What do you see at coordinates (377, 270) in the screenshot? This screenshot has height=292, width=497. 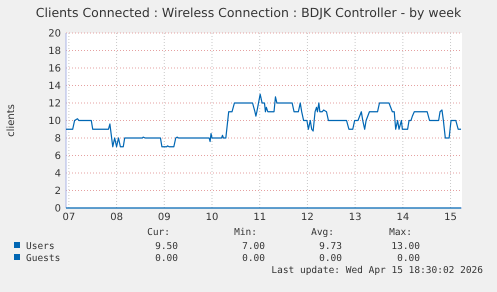 I see `text: Last update: Wed Apr 15 18:30:02 2026` at bounding box center [377, 270].